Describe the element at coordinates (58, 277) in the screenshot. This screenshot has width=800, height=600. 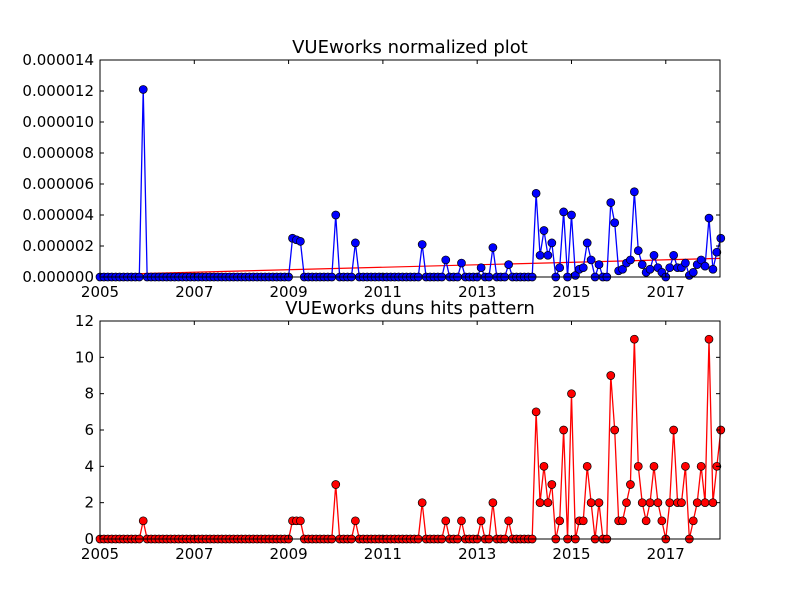
I see `y-tick-label: 0.000000` at that location.